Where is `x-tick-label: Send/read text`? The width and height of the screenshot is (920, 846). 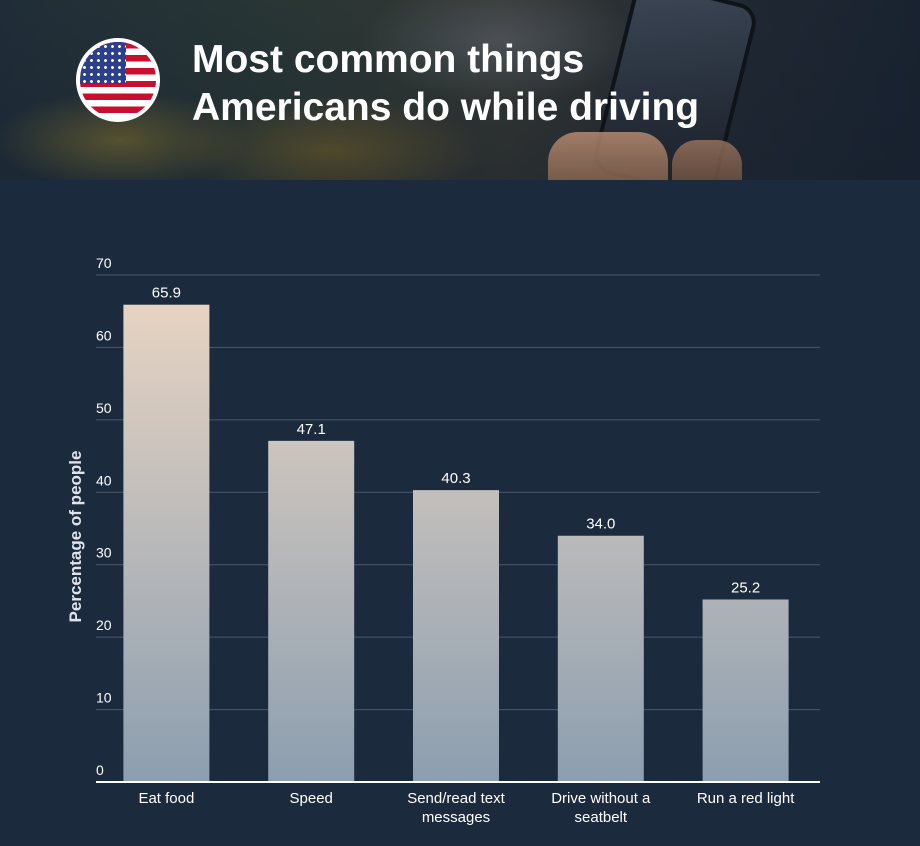 x-tick-label: Send/read text is located at coordinates (456, 798).